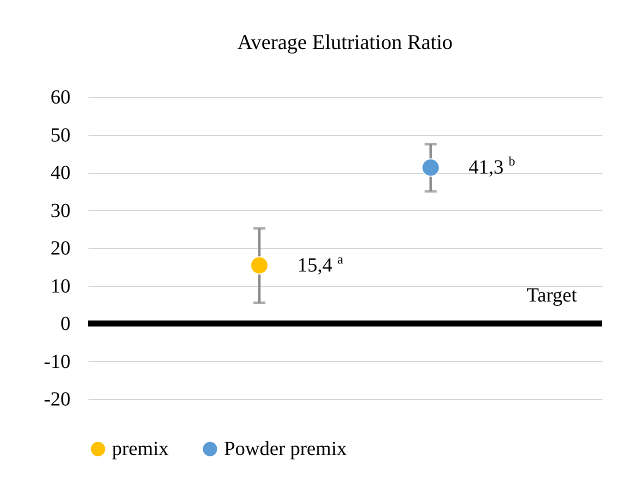 The height and width of the screenshot is (484, 617). What do you see at coordinates (57, 399) in the screenshot?
I see `y-tick-label: -20` at bounding box center [57, 399].